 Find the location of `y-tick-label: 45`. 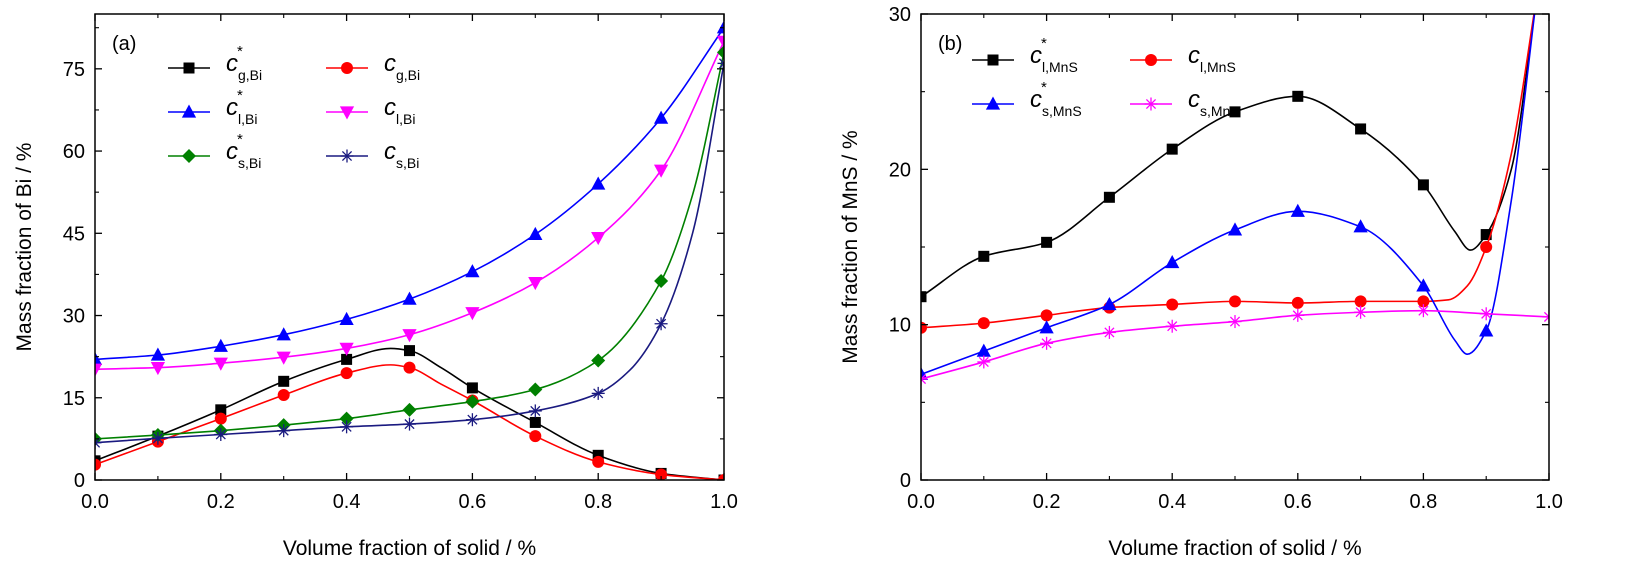

y-tick-label: 45 is located at coordinates (74, 234).